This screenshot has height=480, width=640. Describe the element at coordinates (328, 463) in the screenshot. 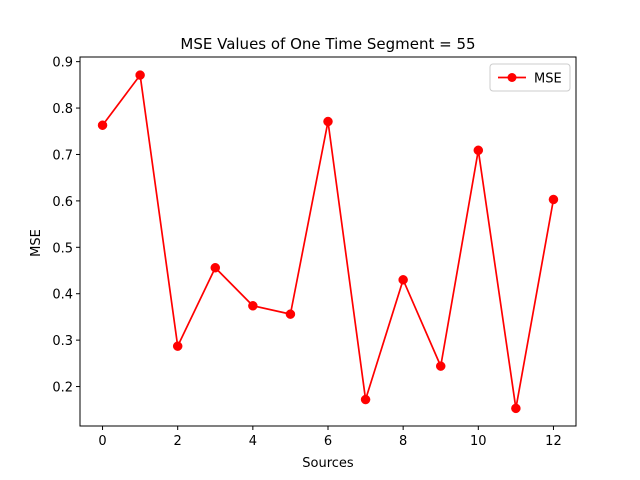

I see `x-axis-label: Sources` at that location.